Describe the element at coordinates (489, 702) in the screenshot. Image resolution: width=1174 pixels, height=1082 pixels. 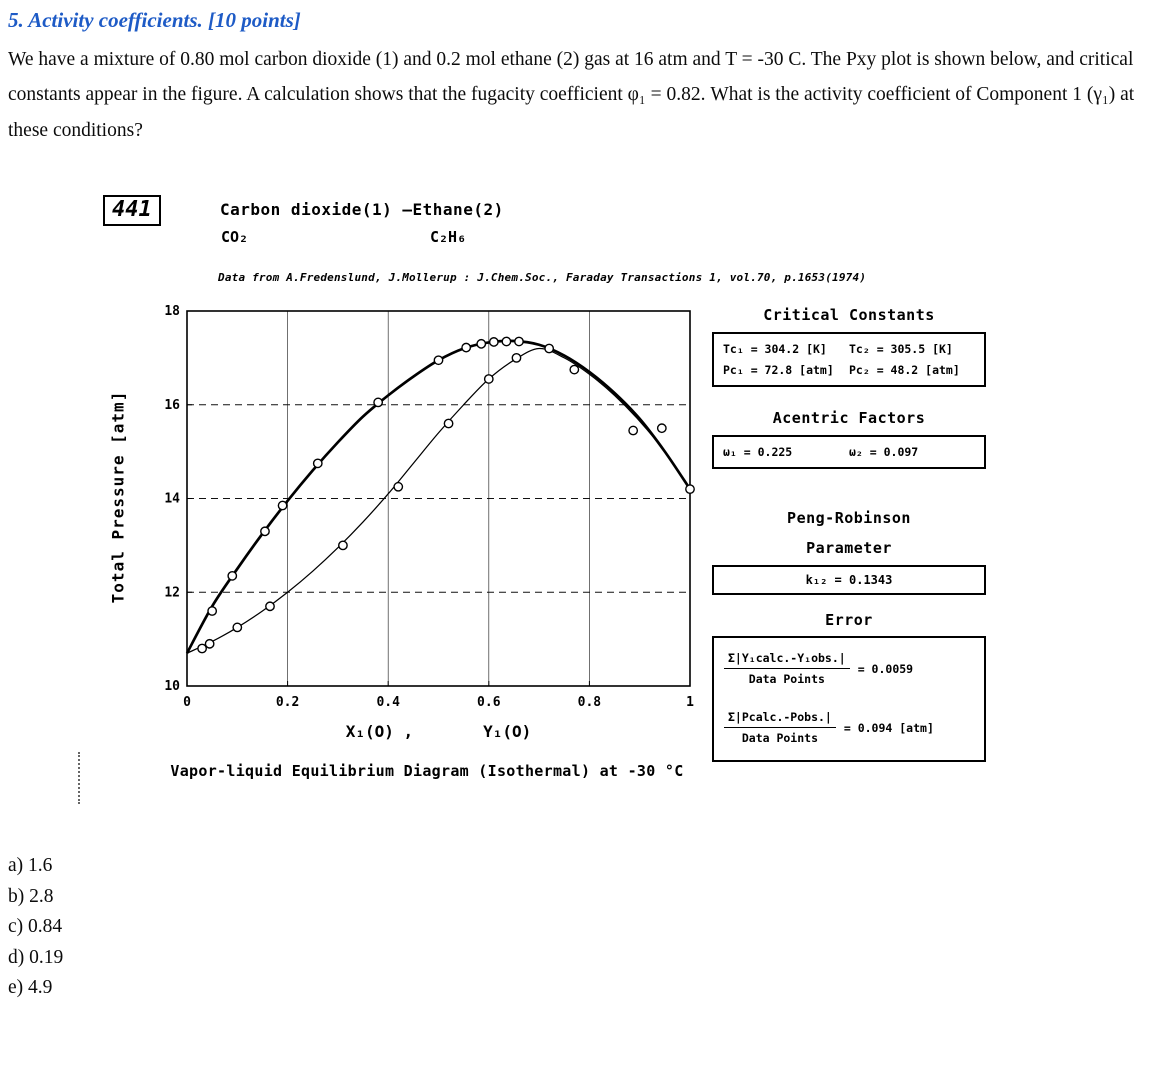
I see `svg-text: 0.6` at that location.